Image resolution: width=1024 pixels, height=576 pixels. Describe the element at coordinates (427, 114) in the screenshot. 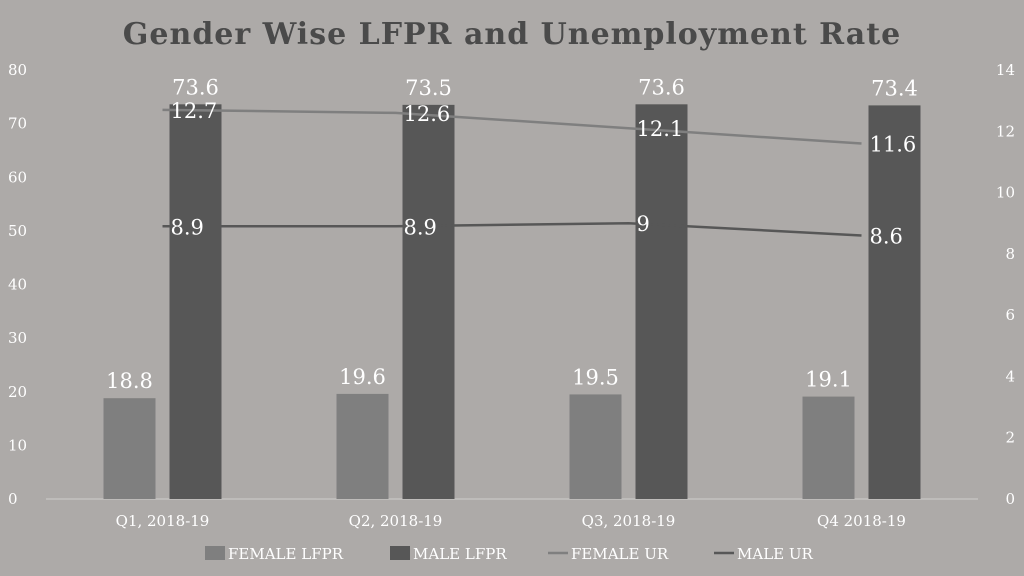

I see `line-data-label: 12.6` at that location.